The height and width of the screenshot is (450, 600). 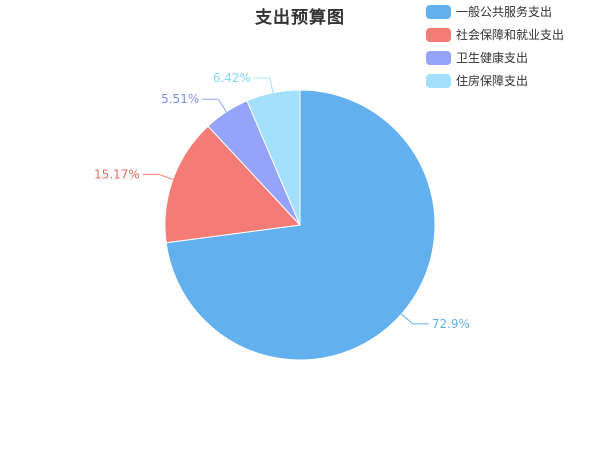 I want to click on legend-item-housing: 住房保障支出, so click(x=511, y=80).